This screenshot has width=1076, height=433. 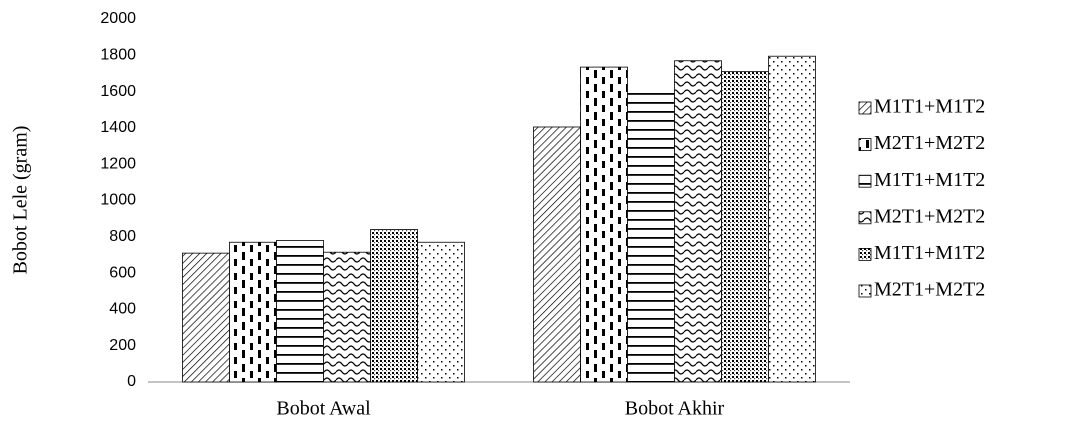 I want to click on y-tick-label: 800, so click(x=122, y=236).